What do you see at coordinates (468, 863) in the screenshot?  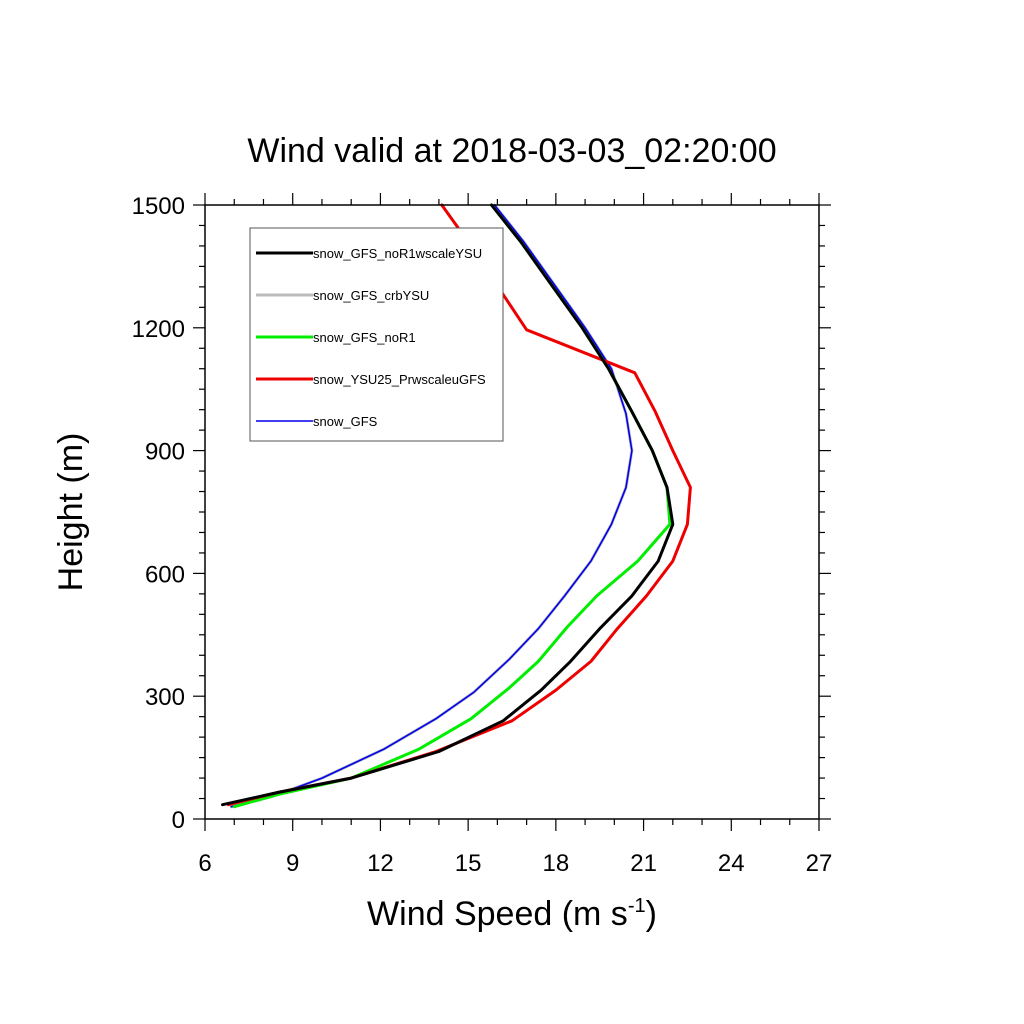 I see `x-tick-label: 15` at bounding box center [468, 863].